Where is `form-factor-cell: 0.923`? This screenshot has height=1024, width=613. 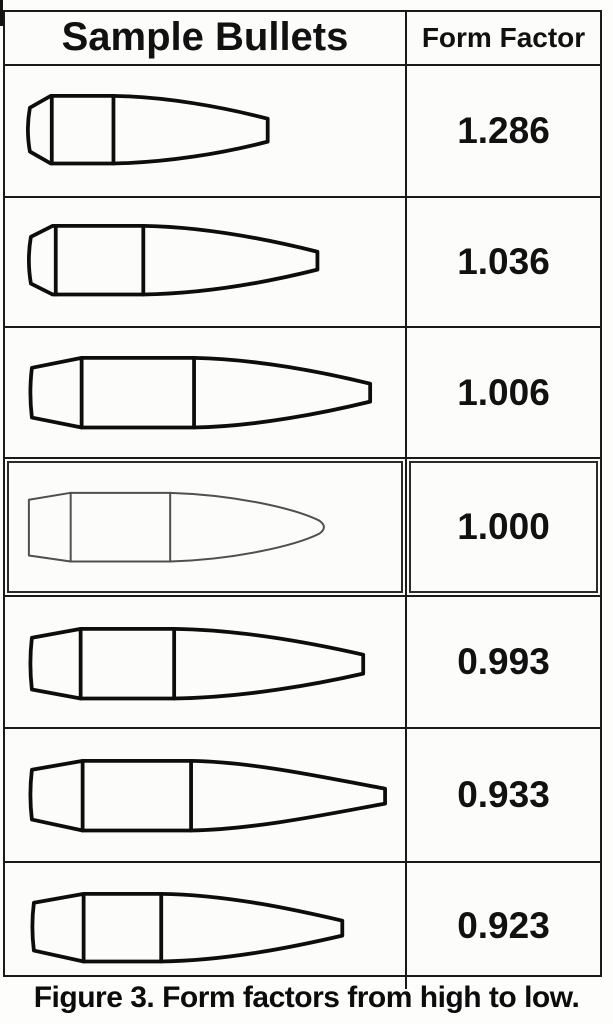
form-factor-cell: 0.923 is located at coordinates (503, 926).